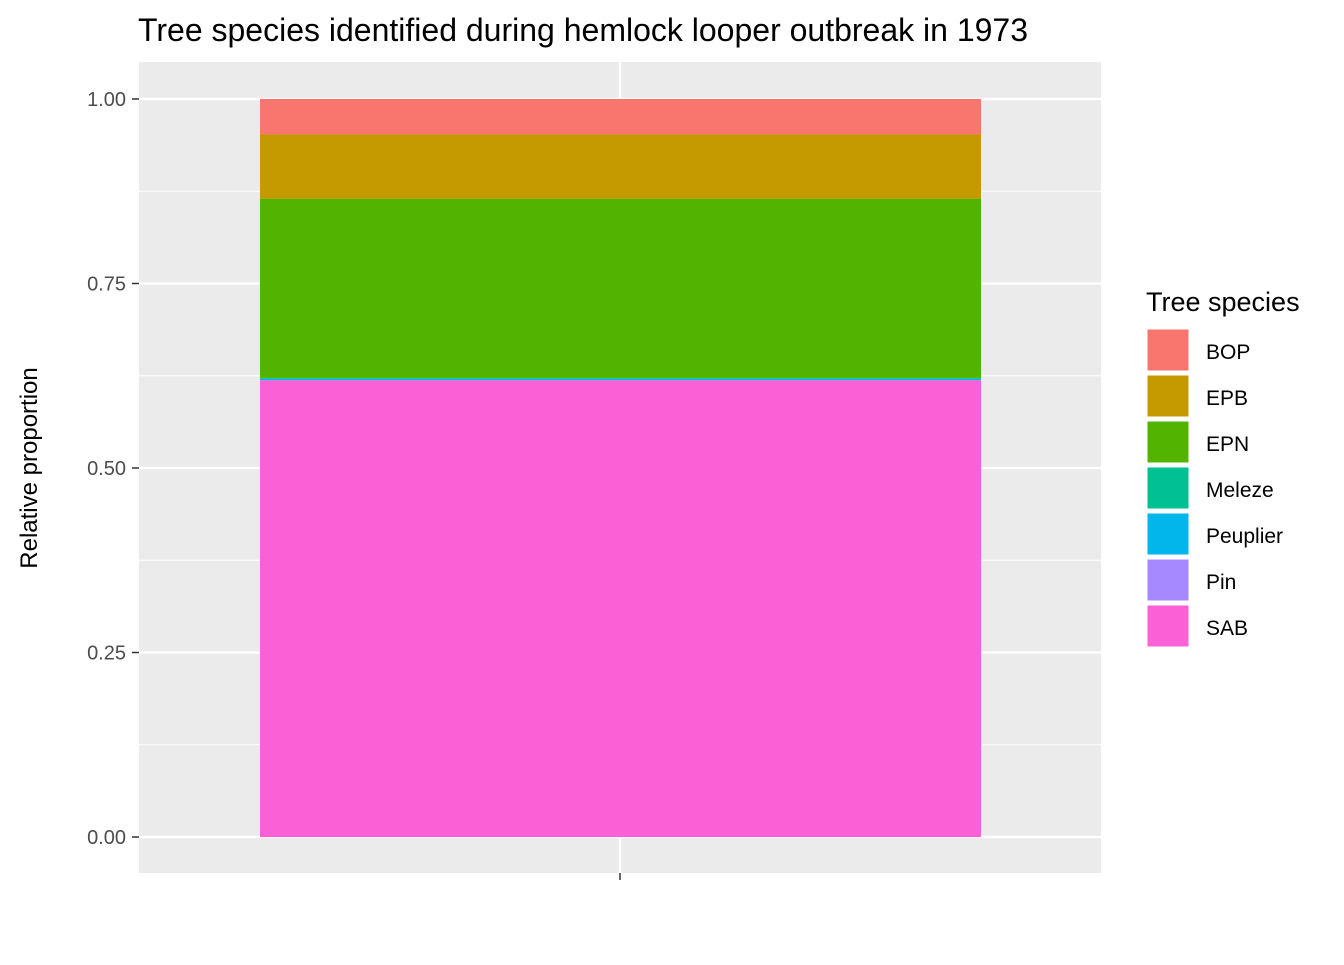 The height and width of the screenshot is (965, 1344). What do you see at coordinates (1221, 582) in the screenshot?
I see `legend-label-pin: Pin` at bounding box center [1221, 582].